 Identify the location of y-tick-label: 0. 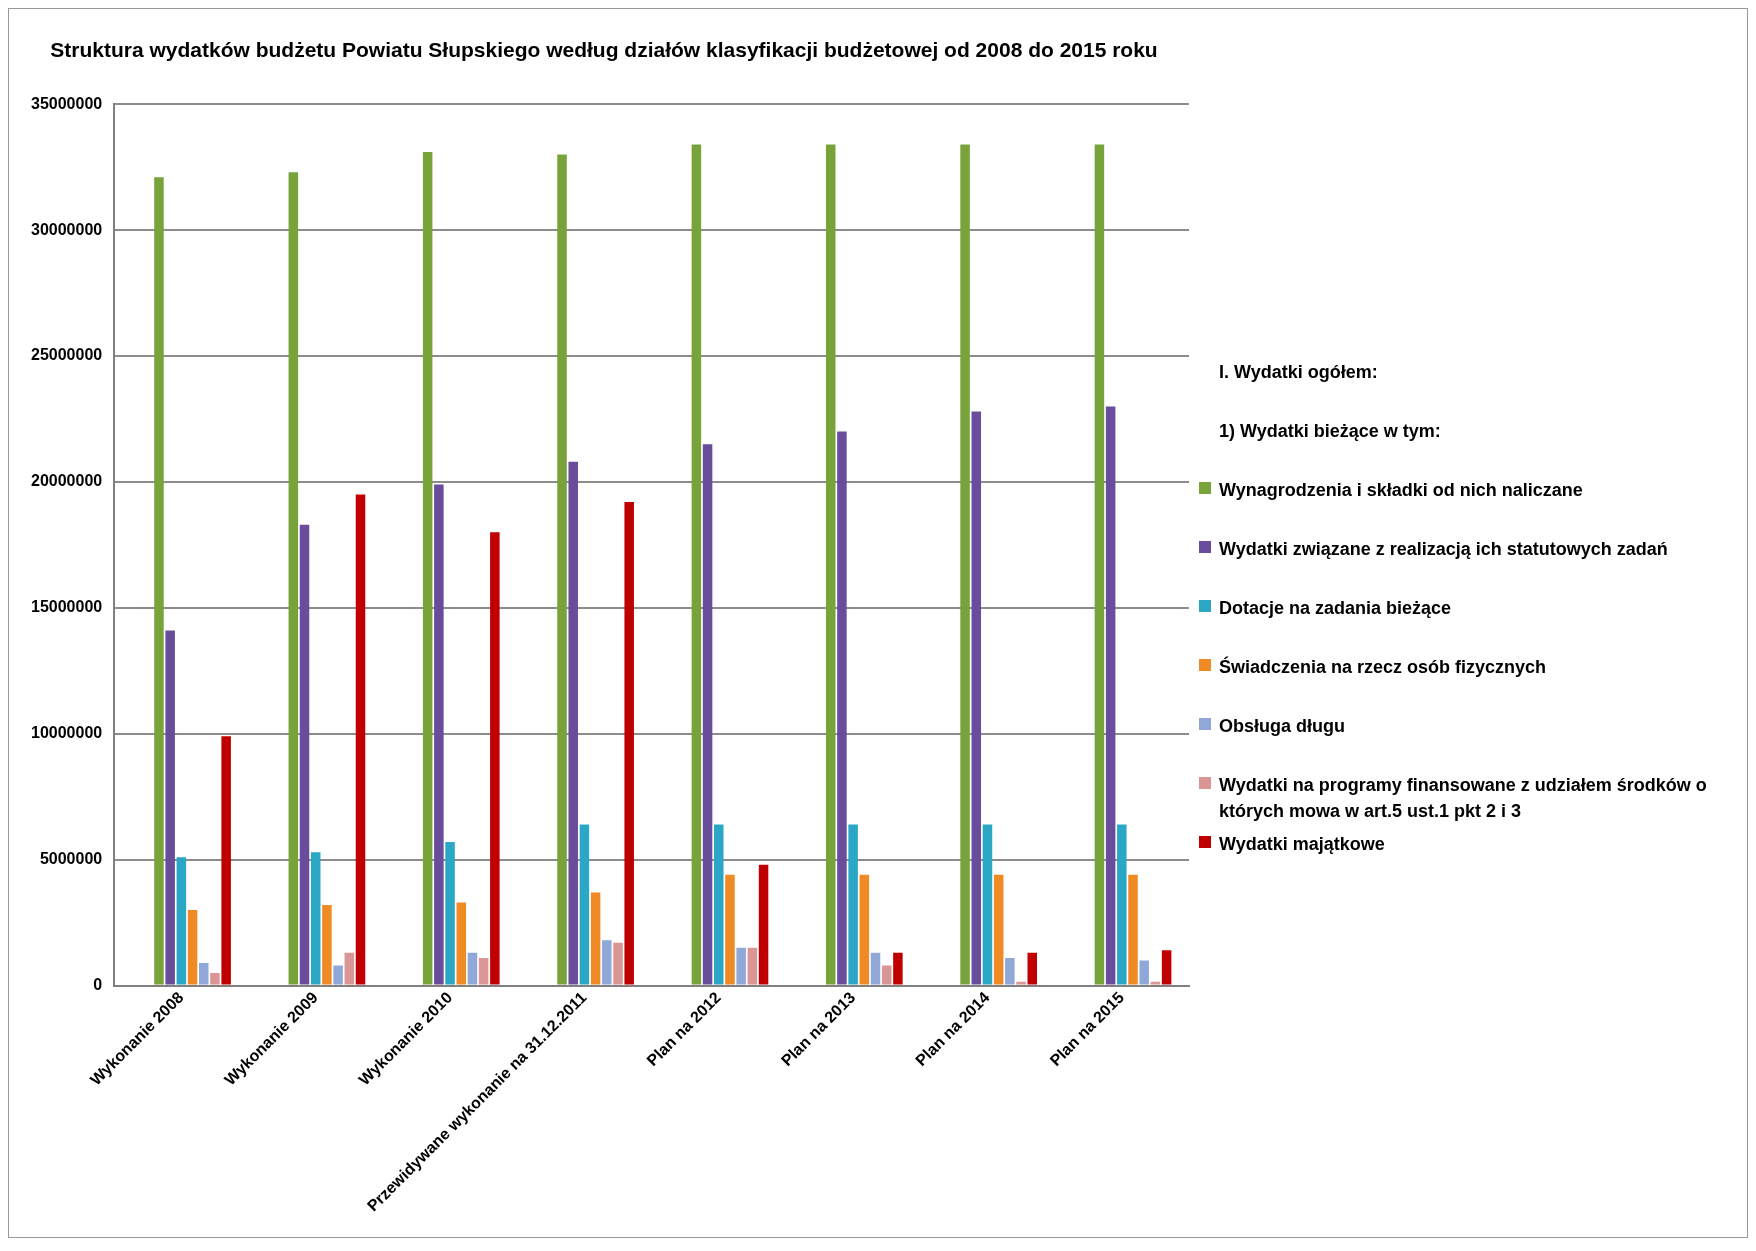
(98, 985).